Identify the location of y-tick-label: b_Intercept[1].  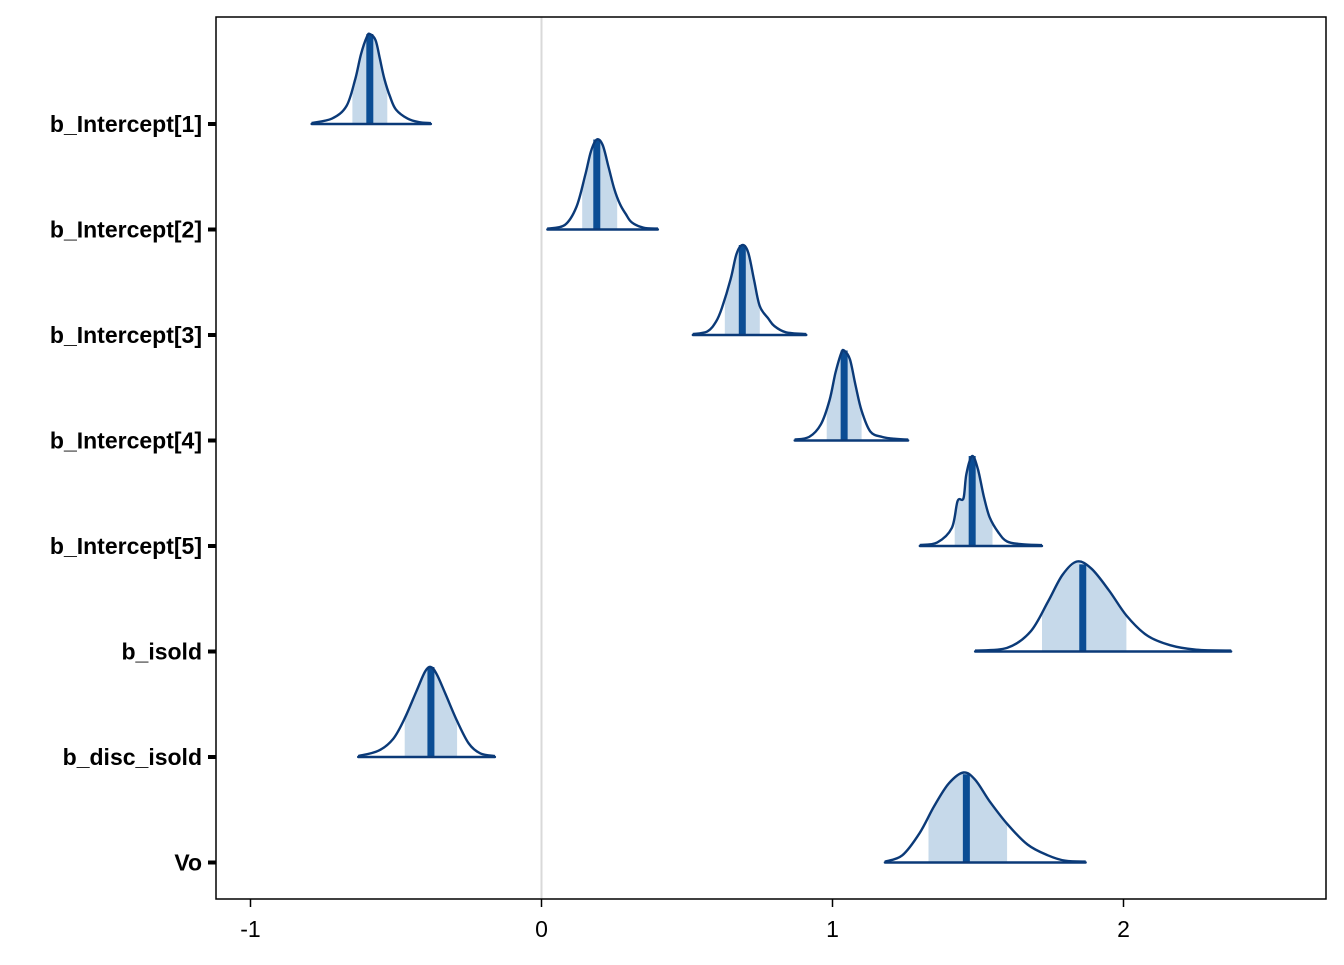
(126, 124).